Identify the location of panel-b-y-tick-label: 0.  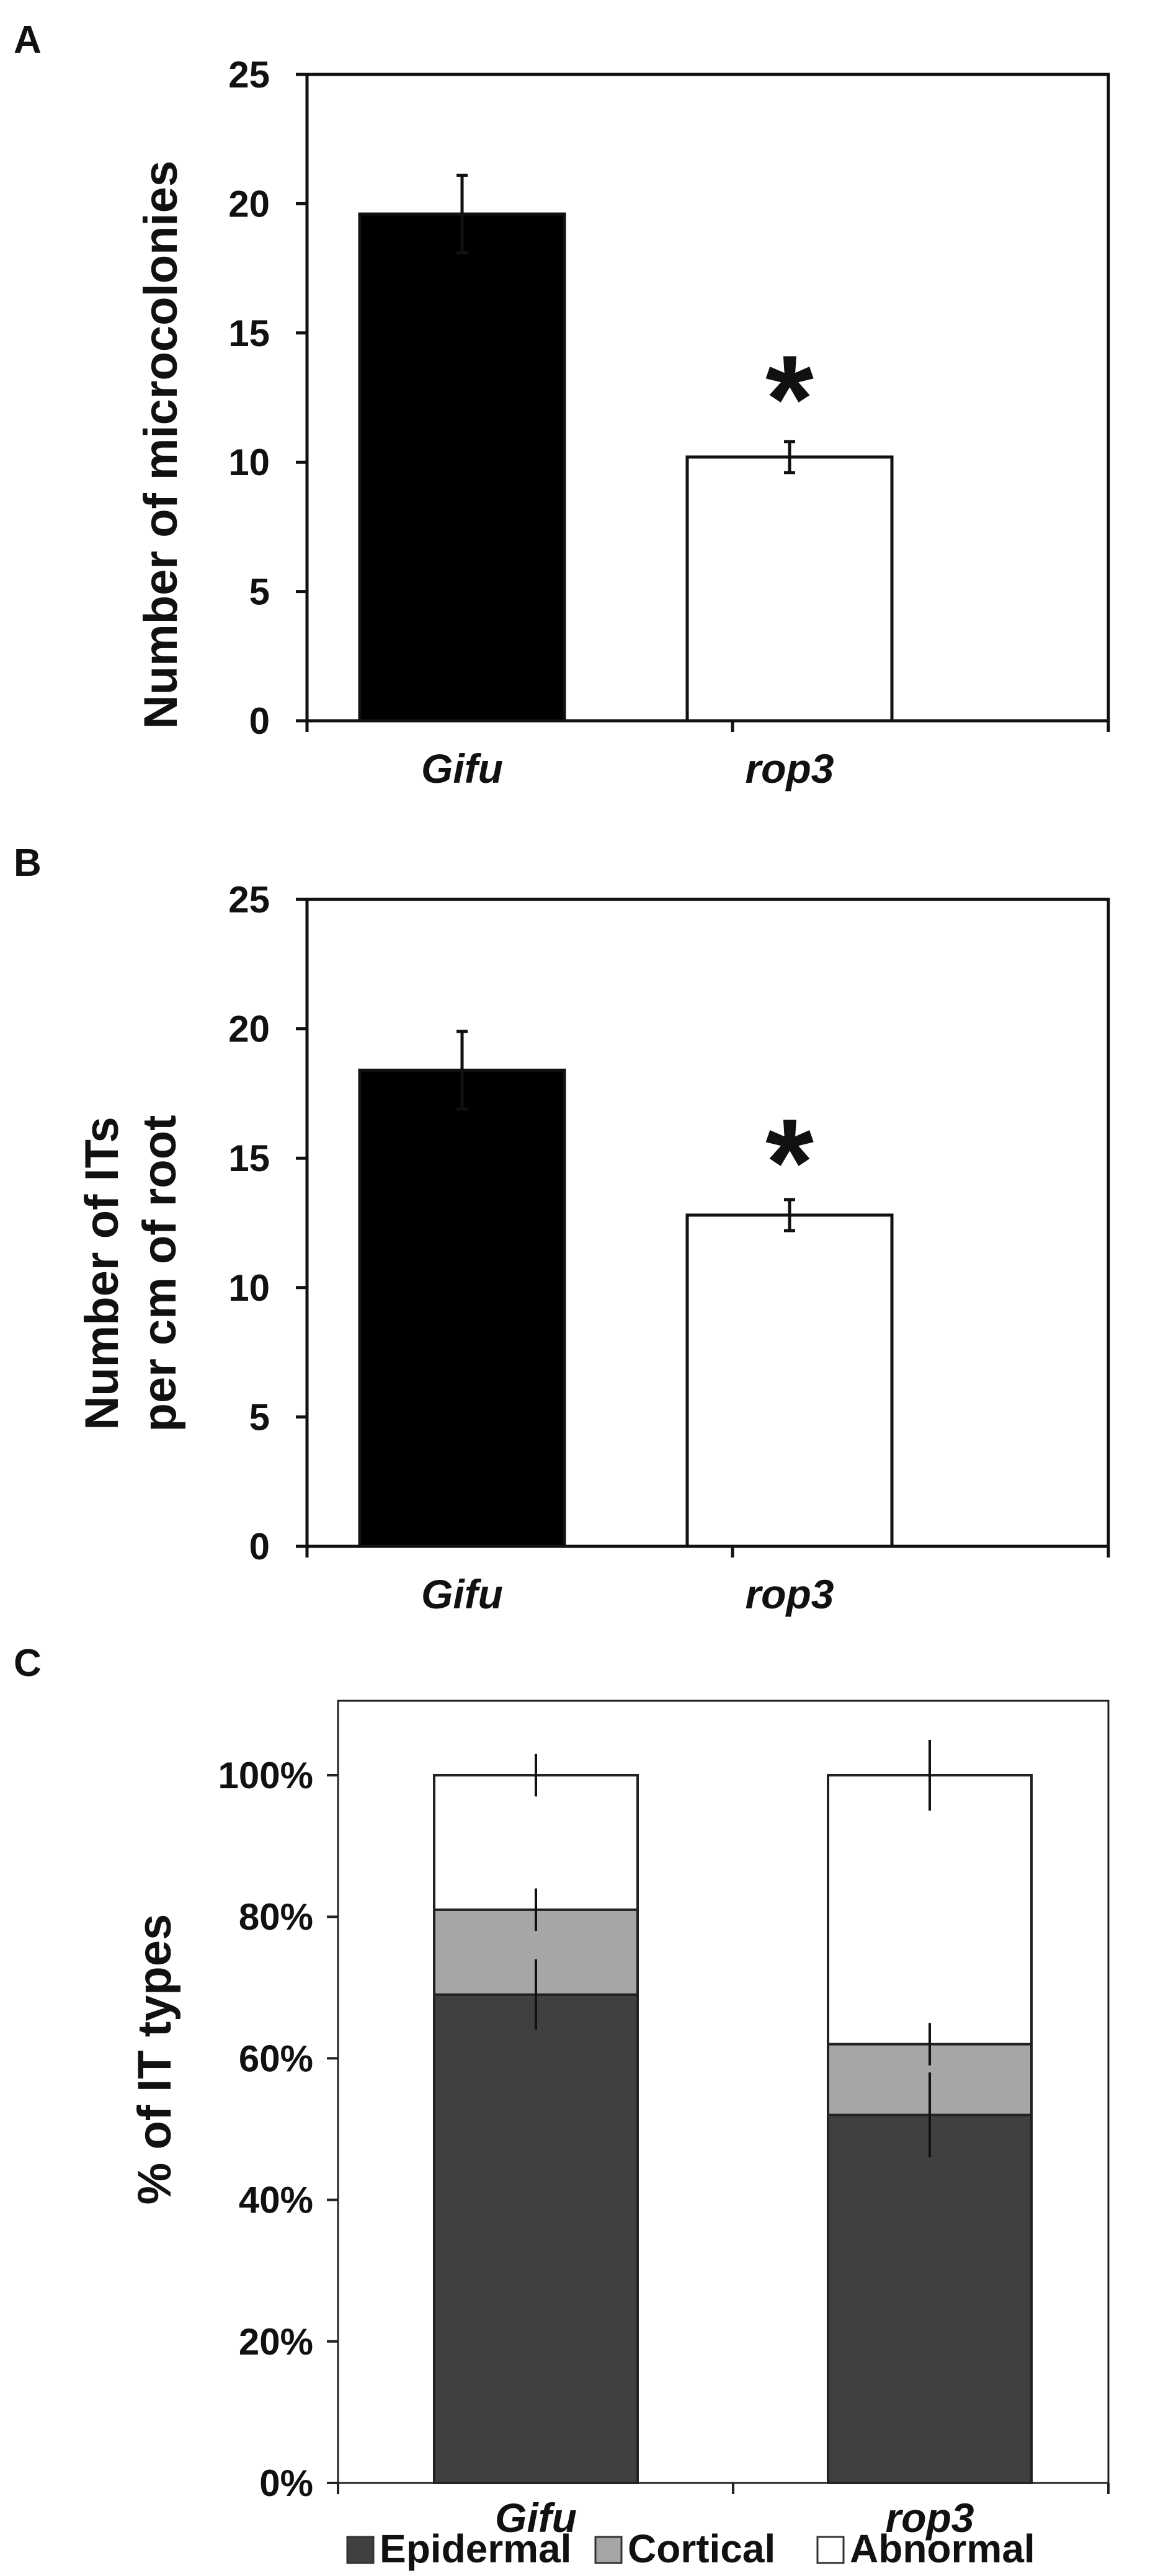
(259, 1547).